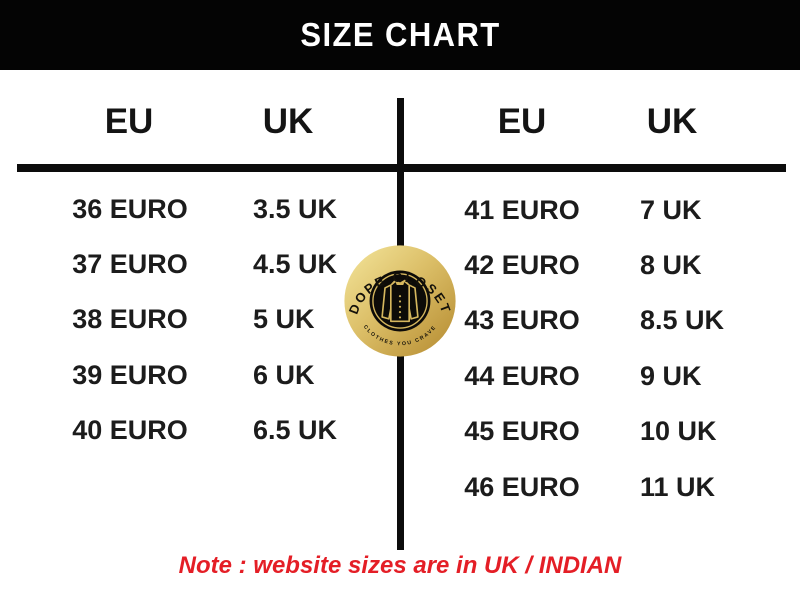 This screenshot has width=800, height=600. I want to click on brand-logo-icon: DOPE CLOSET CLOTHES YOU CRAVE, so click(400, 301).